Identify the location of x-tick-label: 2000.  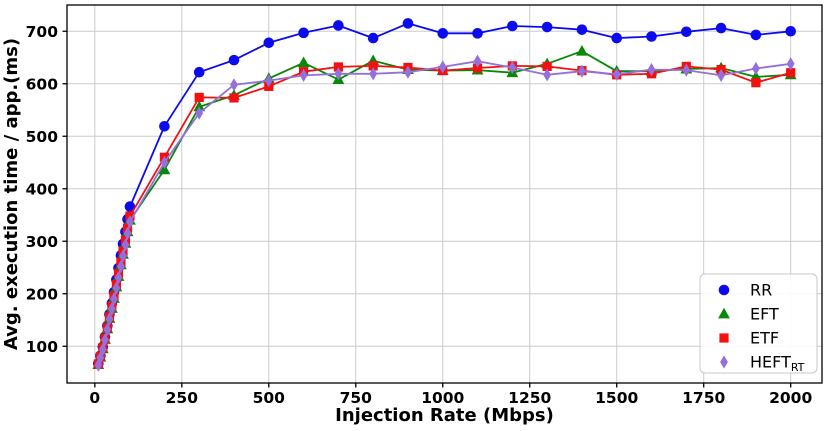
(790, 398).